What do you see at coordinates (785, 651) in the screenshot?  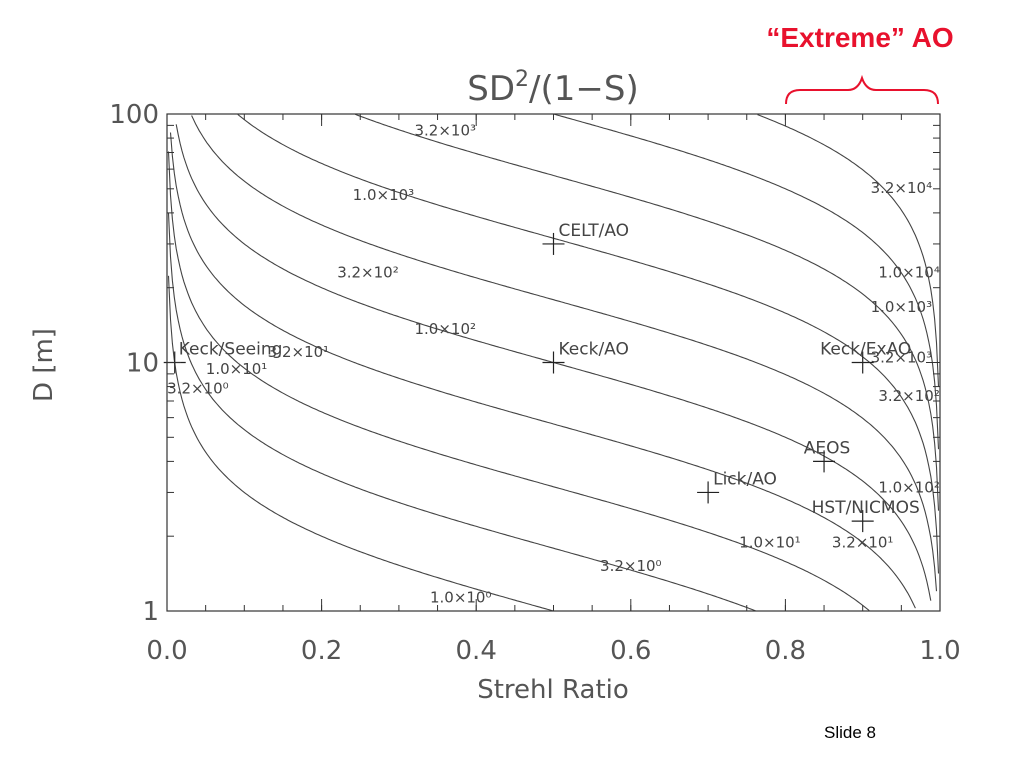 I see `x-tick-label: 0.8` at bounding box center [785, 651].